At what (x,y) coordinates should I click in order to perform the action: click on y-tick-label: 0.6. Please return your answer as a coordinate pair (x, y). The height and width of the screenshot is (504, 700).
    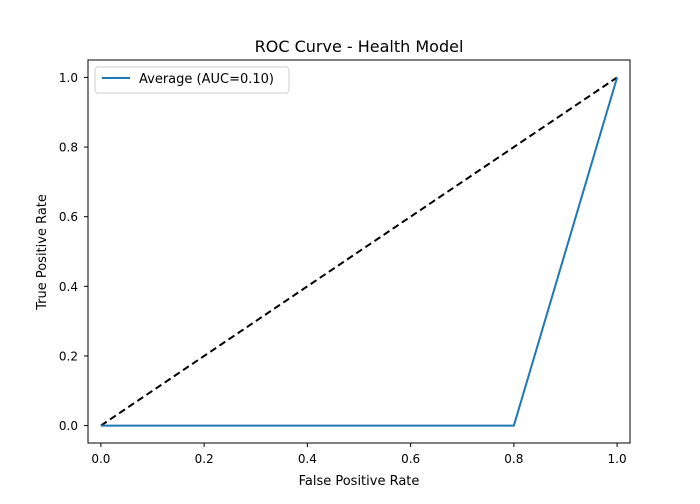
    Looking at the image, I should click on (68, 217).